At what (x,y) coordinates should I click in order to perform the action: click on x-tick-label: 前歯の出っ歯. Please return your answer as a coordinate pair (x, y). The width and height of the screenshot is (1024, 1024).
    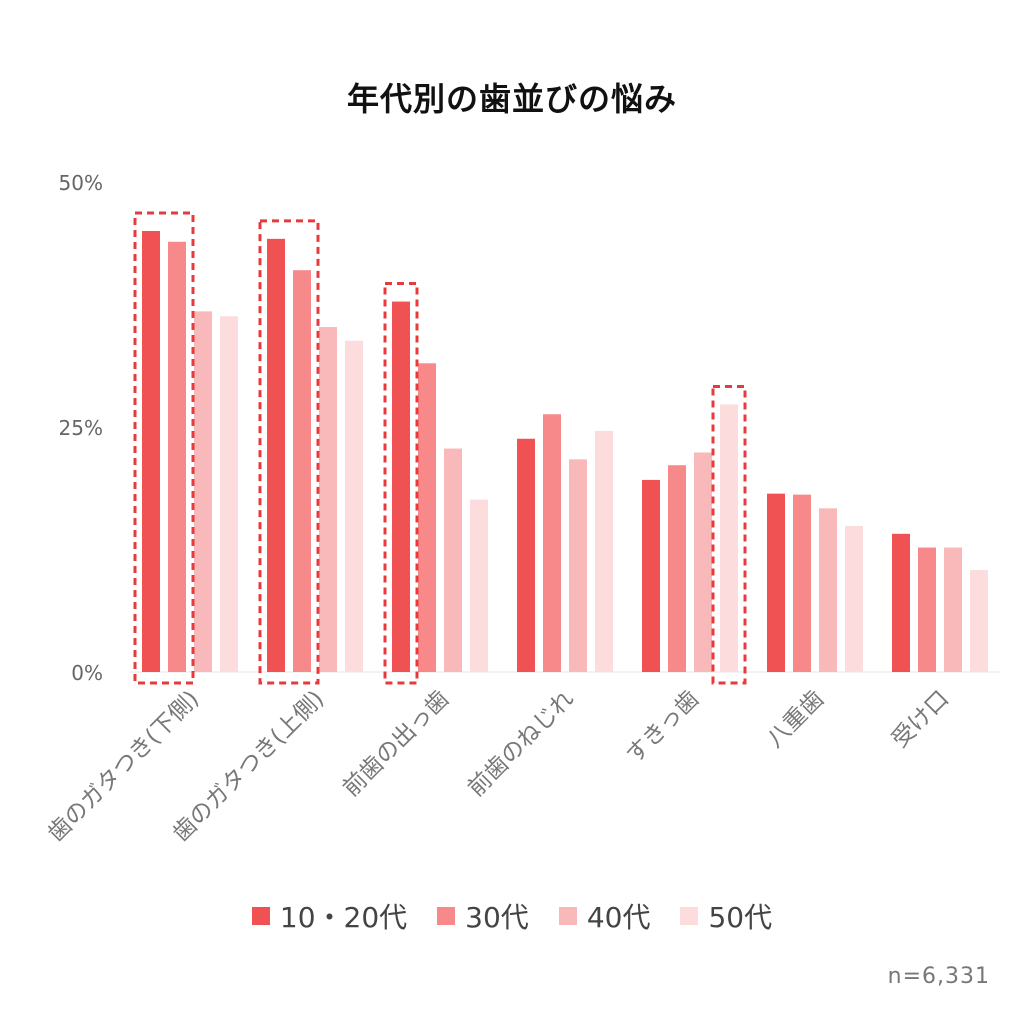
    Looking at the image, I should click on (396, 744).